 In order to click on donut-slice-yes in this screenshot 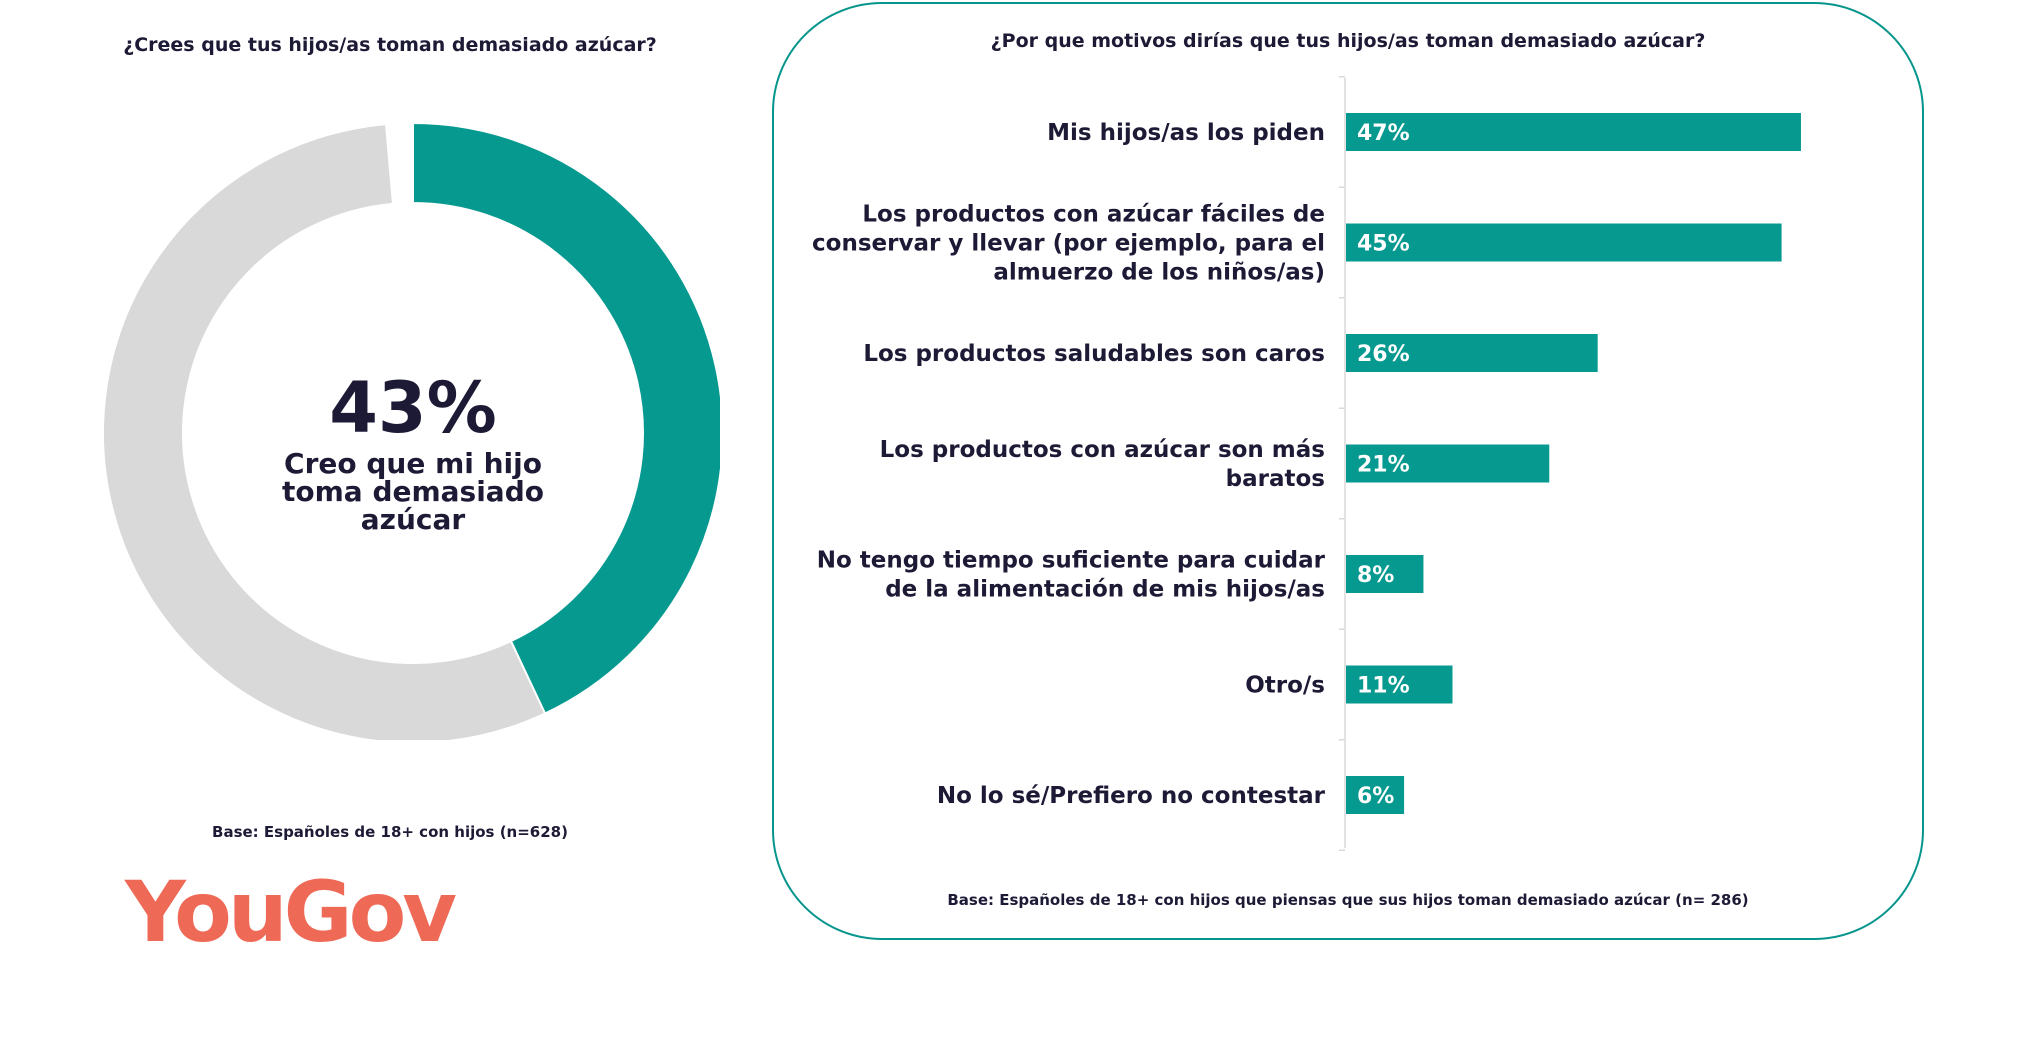, I will do `click(566, 418)`.